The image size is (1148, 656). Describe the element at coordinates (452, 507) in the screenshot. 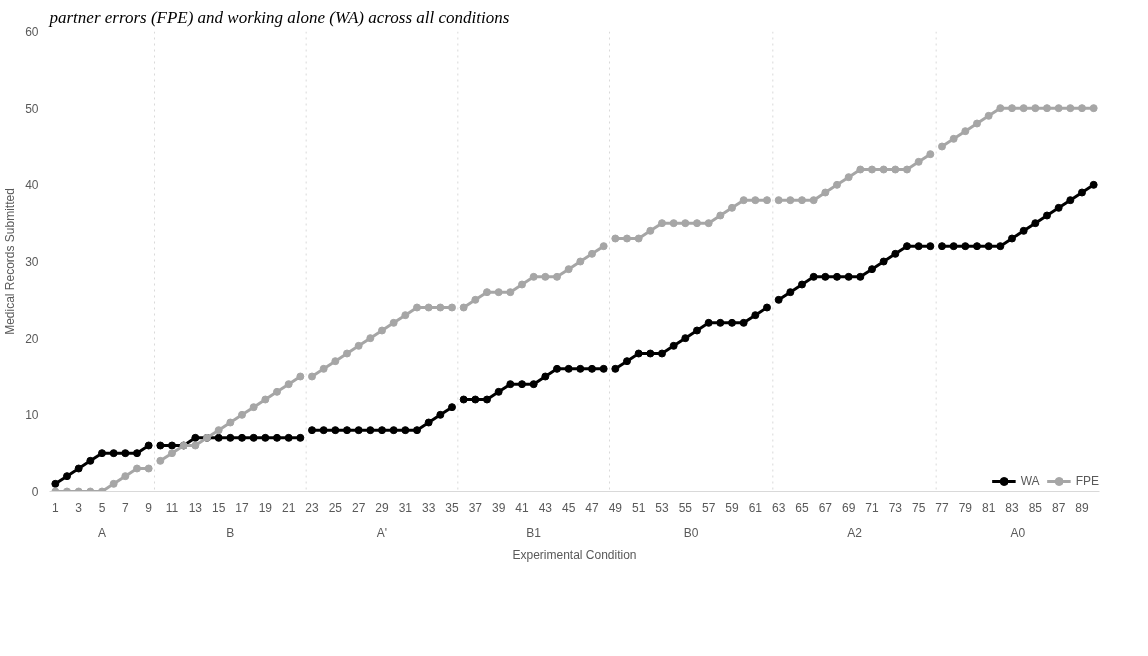

I see `x-tick-label: 35` at that location.